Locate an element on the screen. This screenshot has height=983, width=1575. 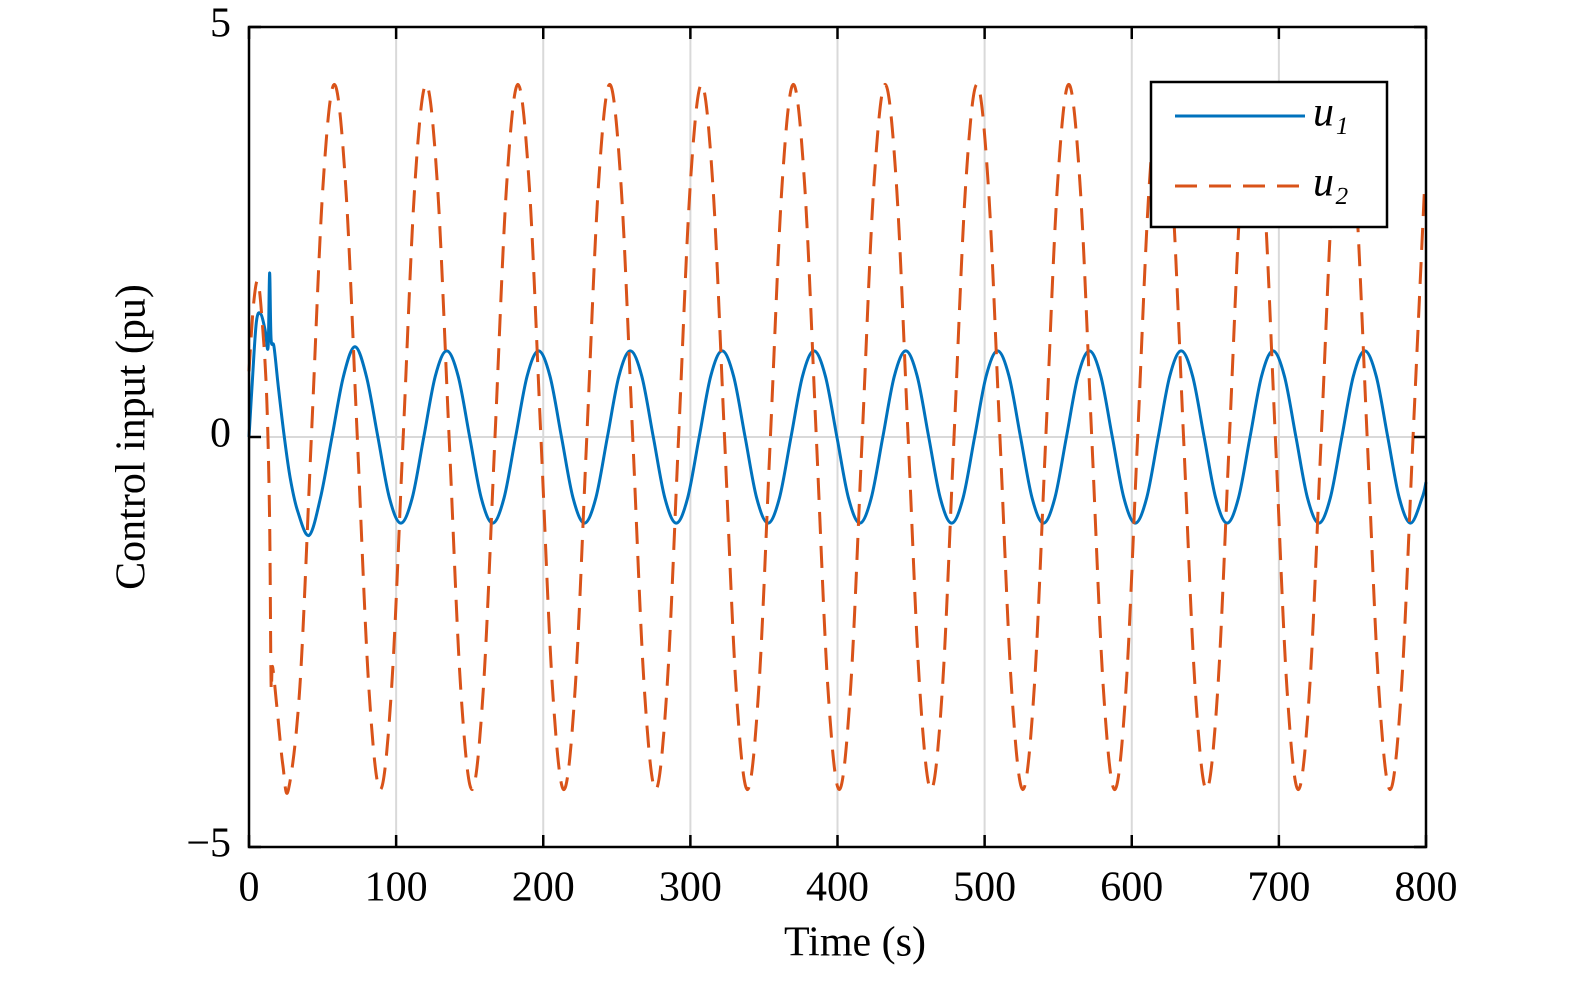
y-tick-label: −5 is located at coordinates (208, 844).